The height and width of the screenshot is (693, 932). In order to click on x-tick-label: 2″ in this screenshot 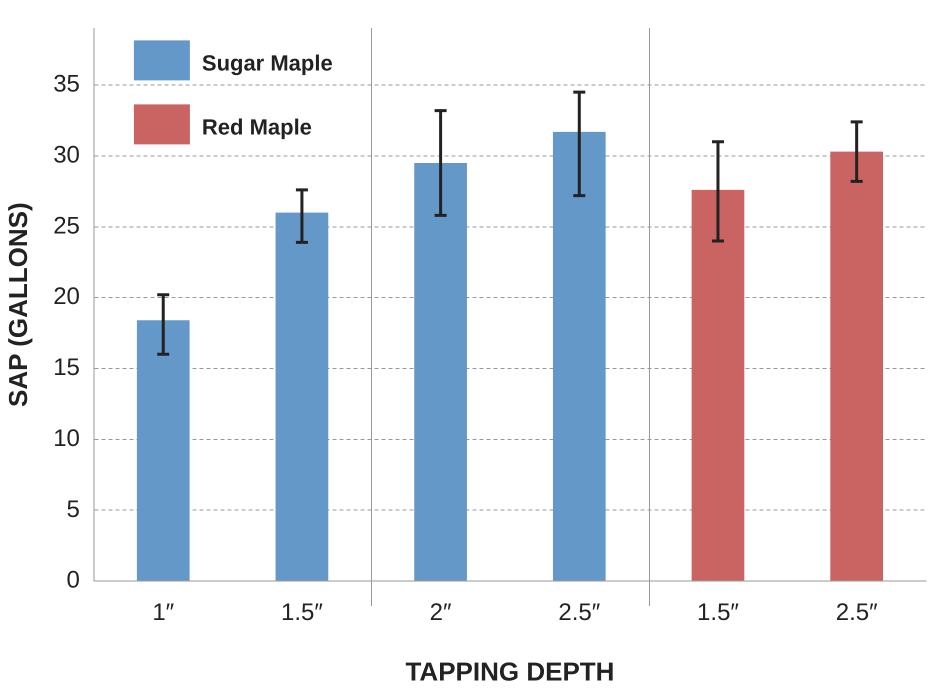, I will do `click(441, 612)`.